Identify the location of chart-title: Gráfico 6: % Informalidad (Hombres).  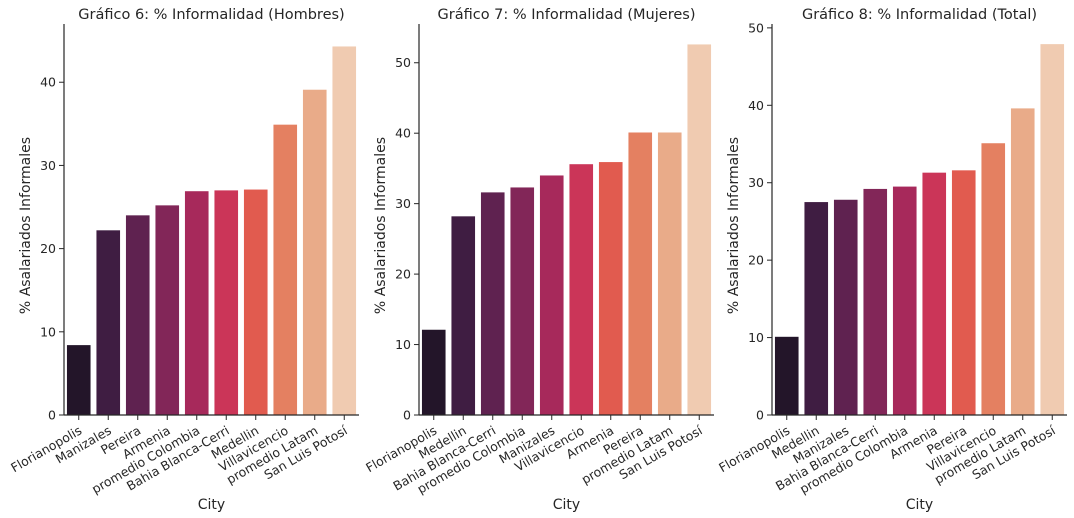
(211, 15).